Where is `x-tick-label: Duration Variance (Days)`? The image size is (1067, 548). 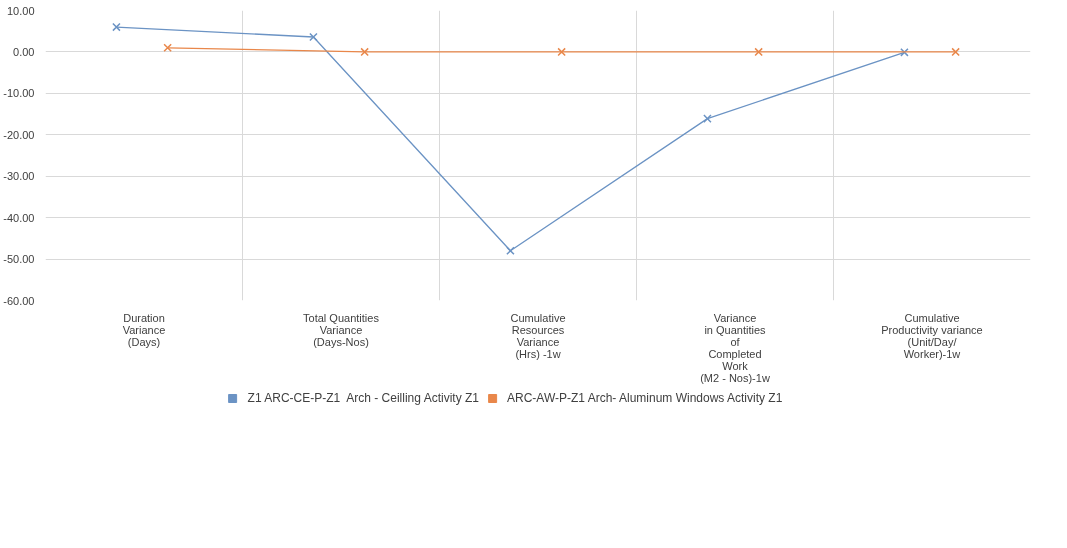
x-tick-label: Duration Variance (Days) is located at coordinates (144, 329).